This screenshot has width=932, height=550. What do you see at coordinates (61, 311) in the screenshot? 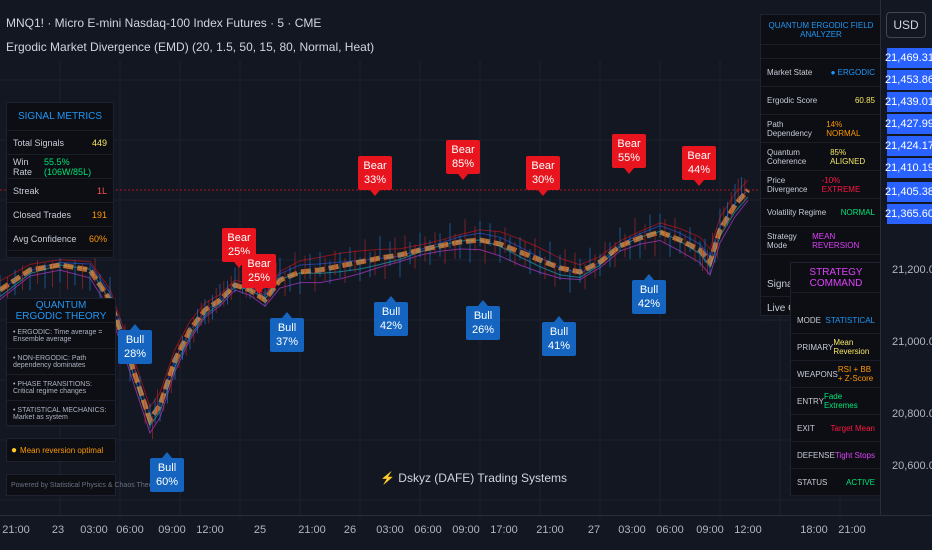
I see `theory-title: QUANTUM ERGODIC THEORY` at bounding box center [61, 311].